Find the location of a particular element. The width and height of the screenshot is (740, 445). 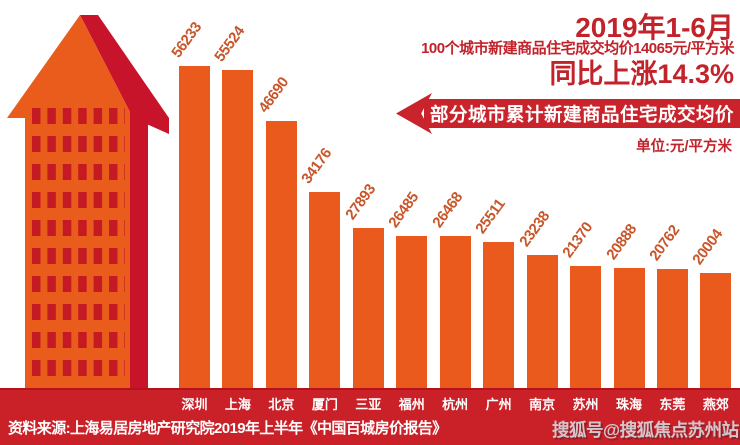

chart-title: 部分城市累计新建商品住宅成交均价 is located at coordinates (581, 114).